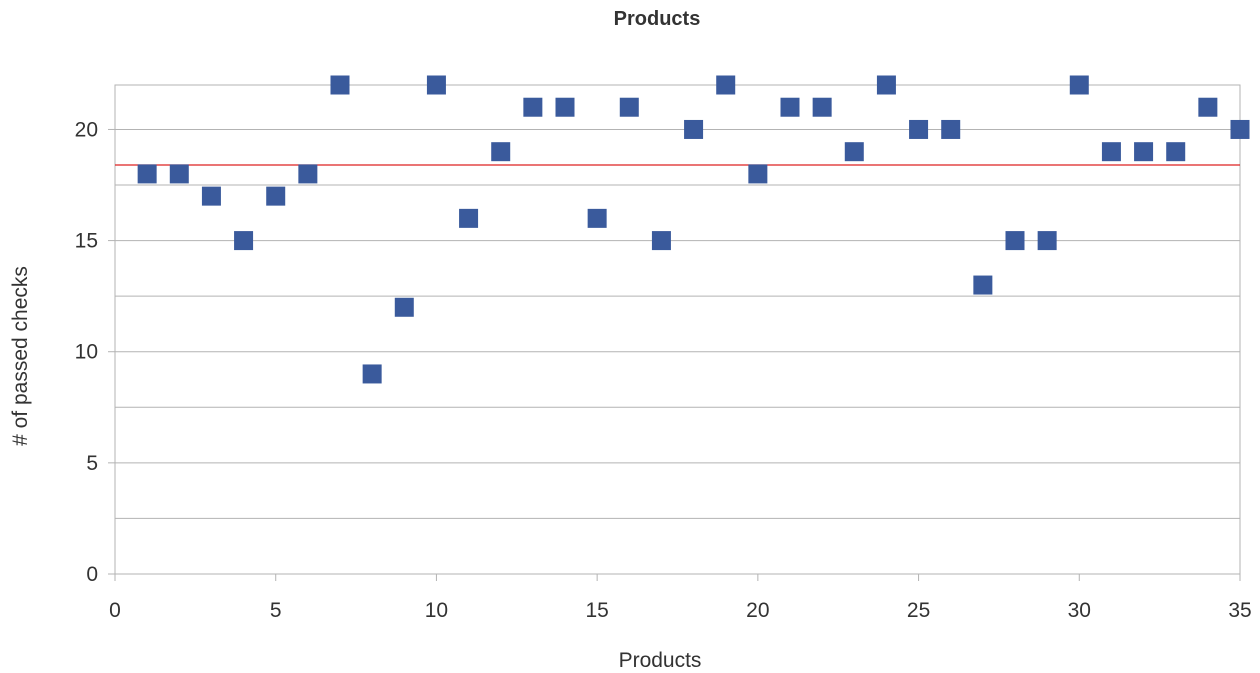 The image size is (1260, 673). Describe the element at coordinates (918, 610) in the screenshot. I see `x-tick-label: 25` at that location.